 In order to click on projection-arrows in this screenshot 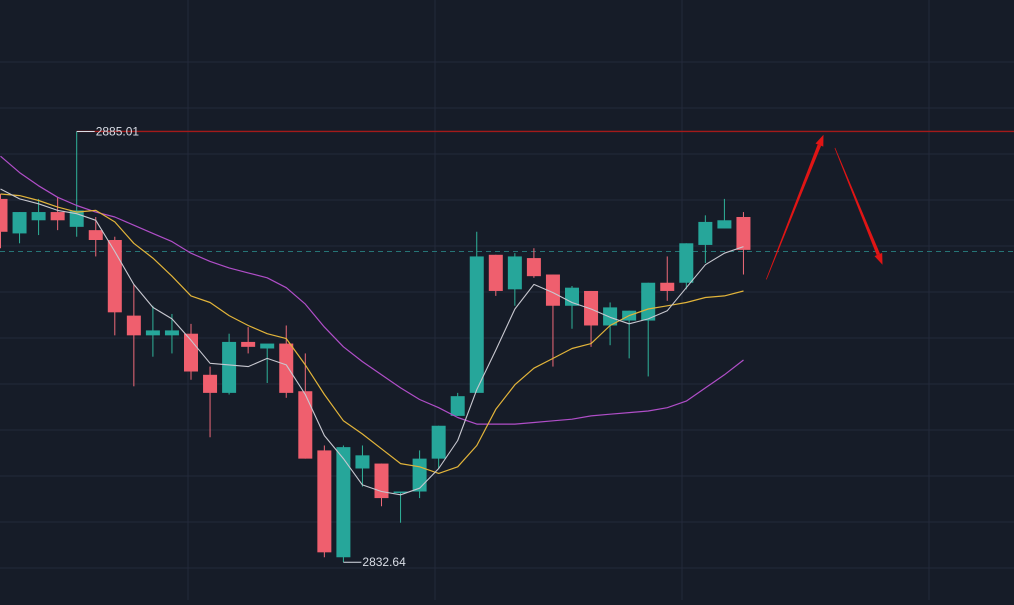, I will do `click(824, 207)`.